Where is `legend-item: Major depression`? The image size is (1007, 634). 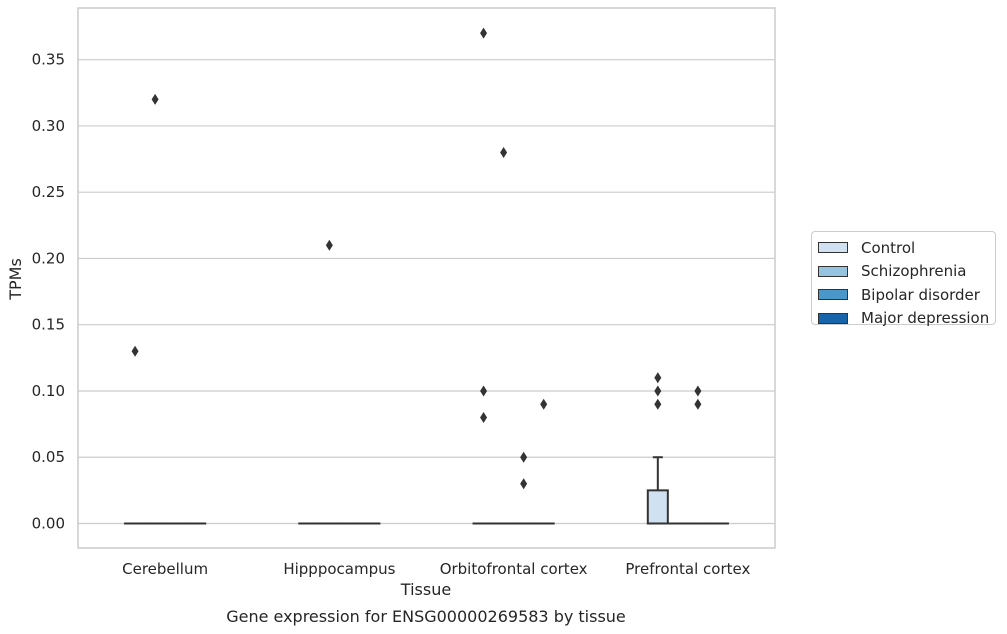
legend-item: Major depression is located at coordinates (906, 319).